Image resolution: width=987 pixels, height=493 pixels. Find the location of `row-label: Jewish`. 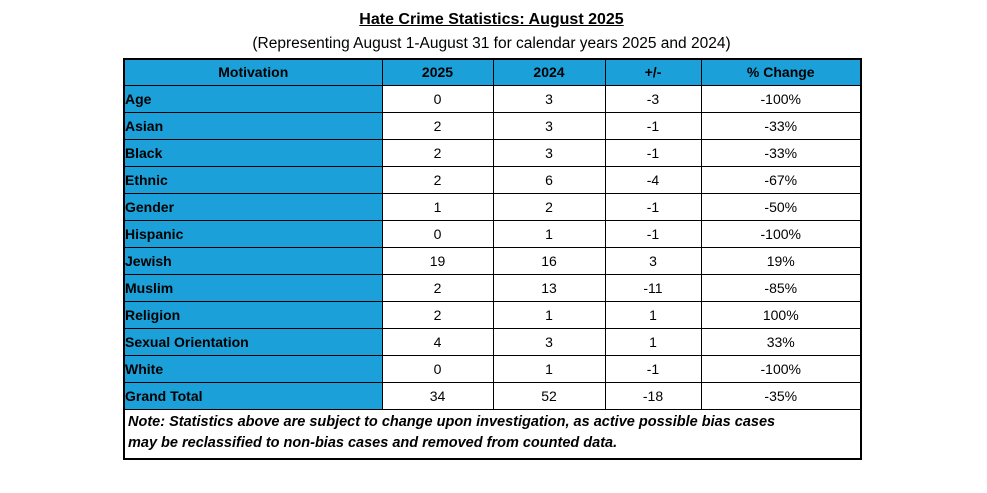

row-label: Jewish is located at coordinates (253, 260).